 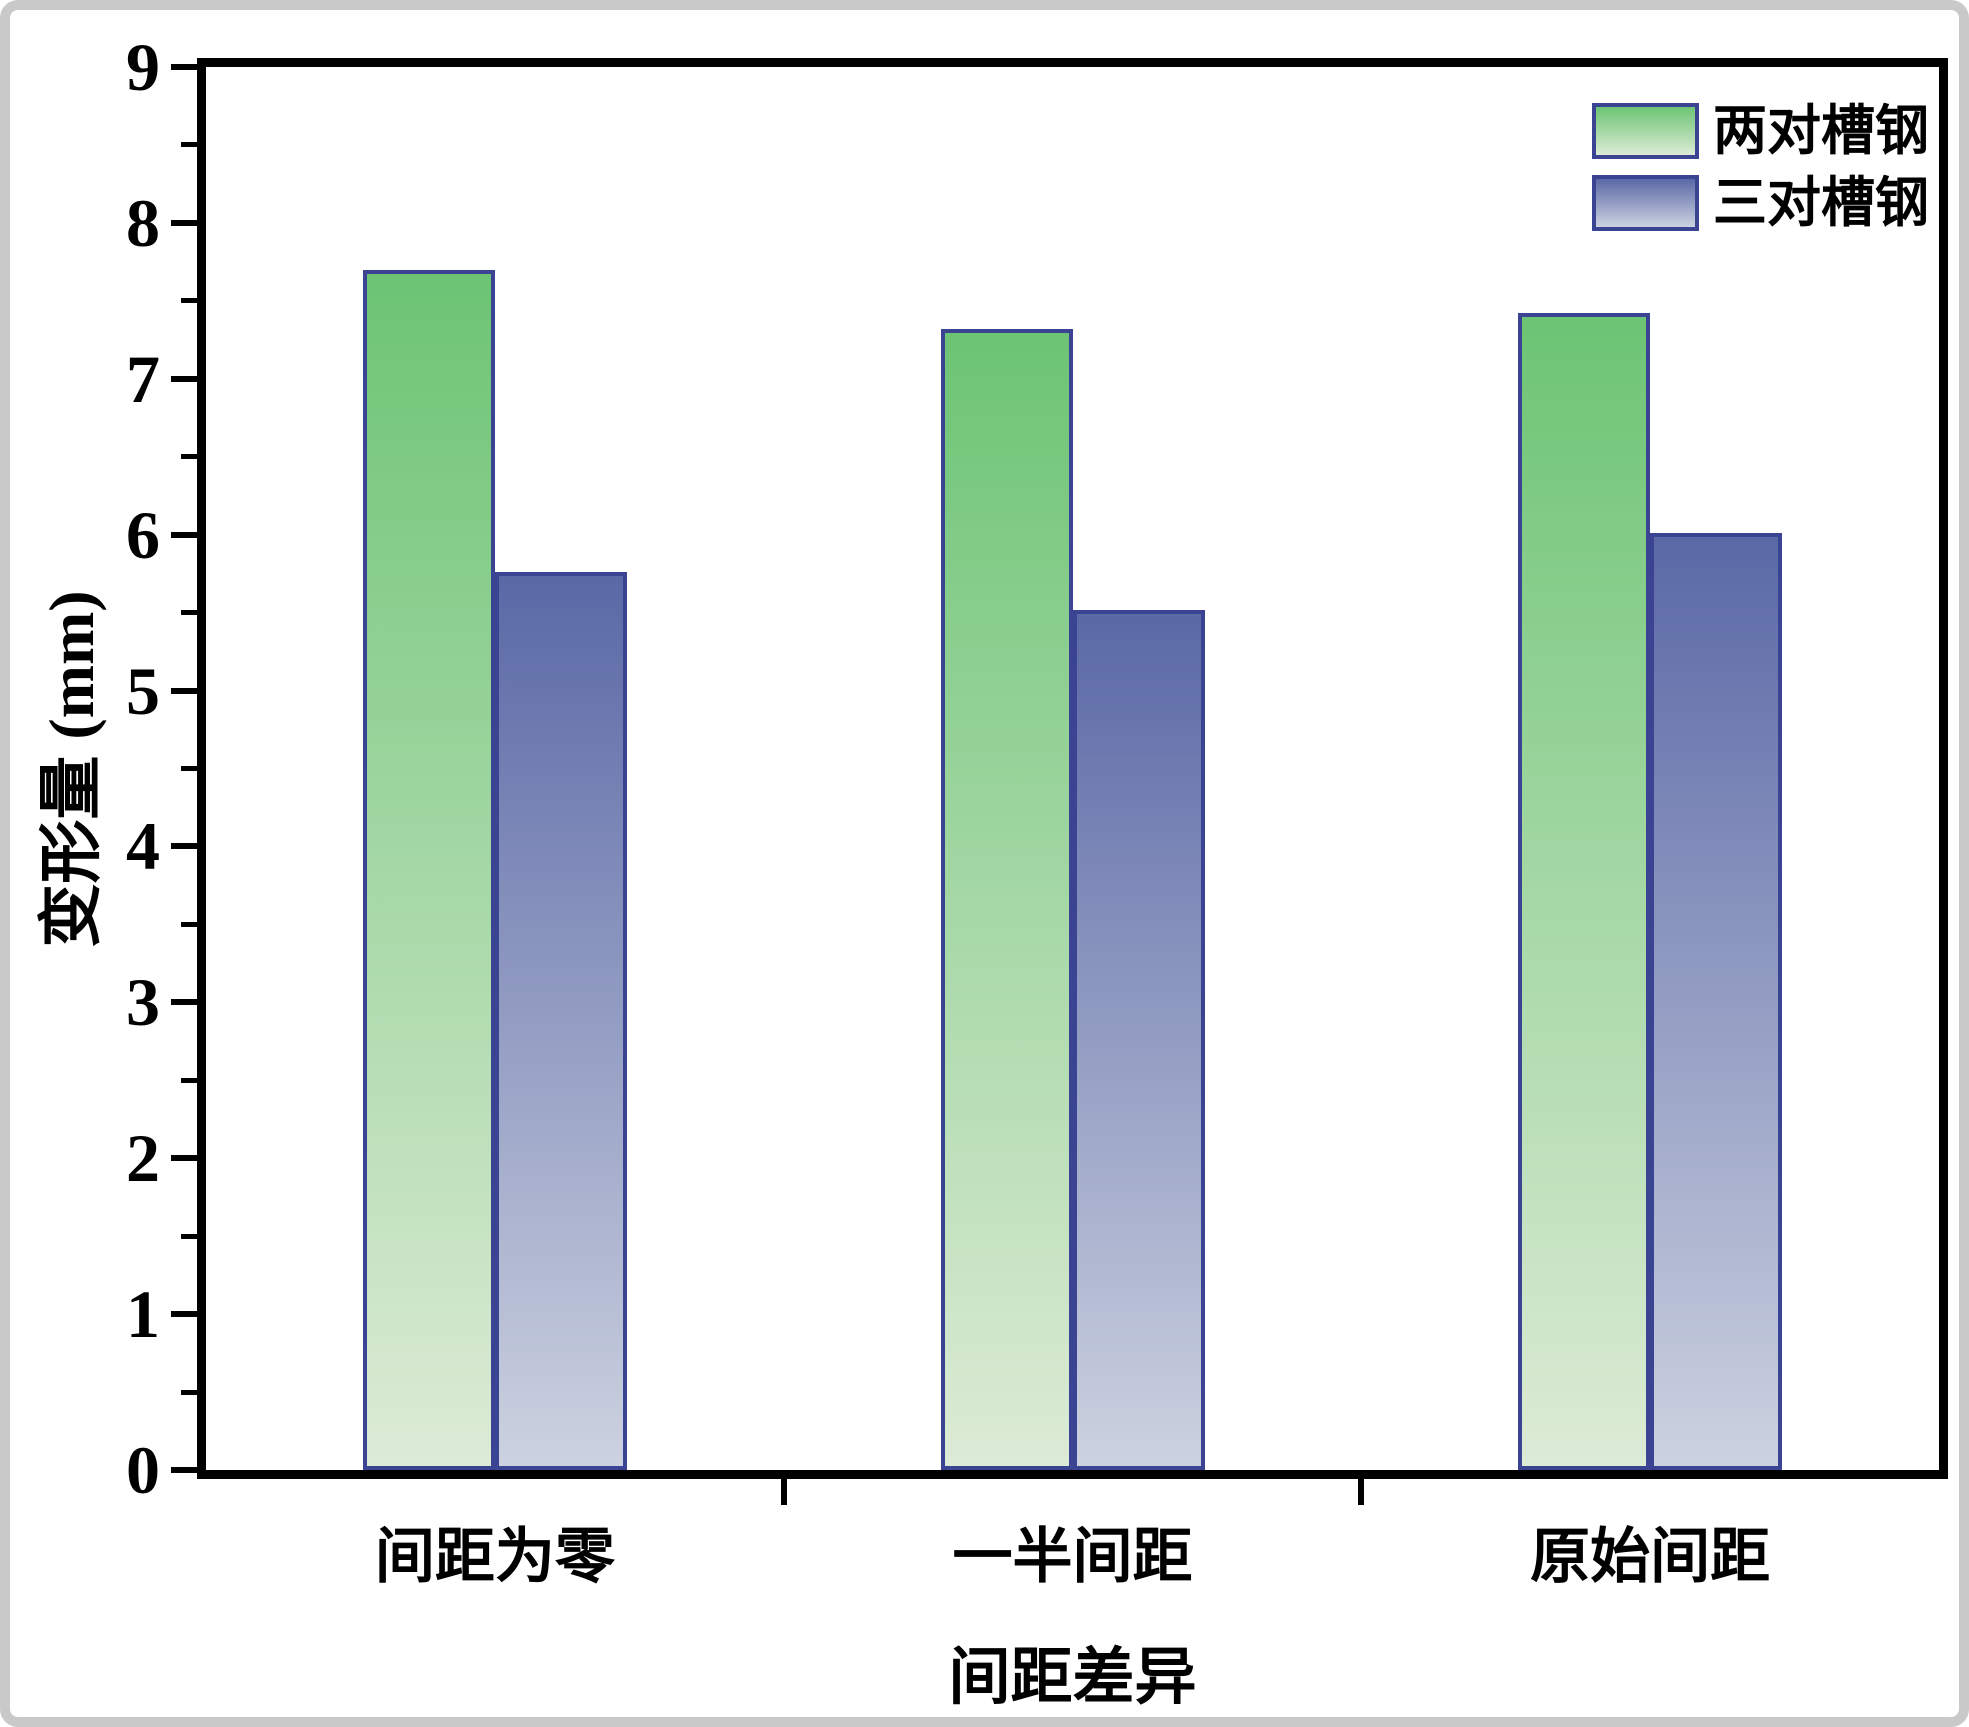 I want to click on y-tick-label: 1, so click(x=143, y=1314).